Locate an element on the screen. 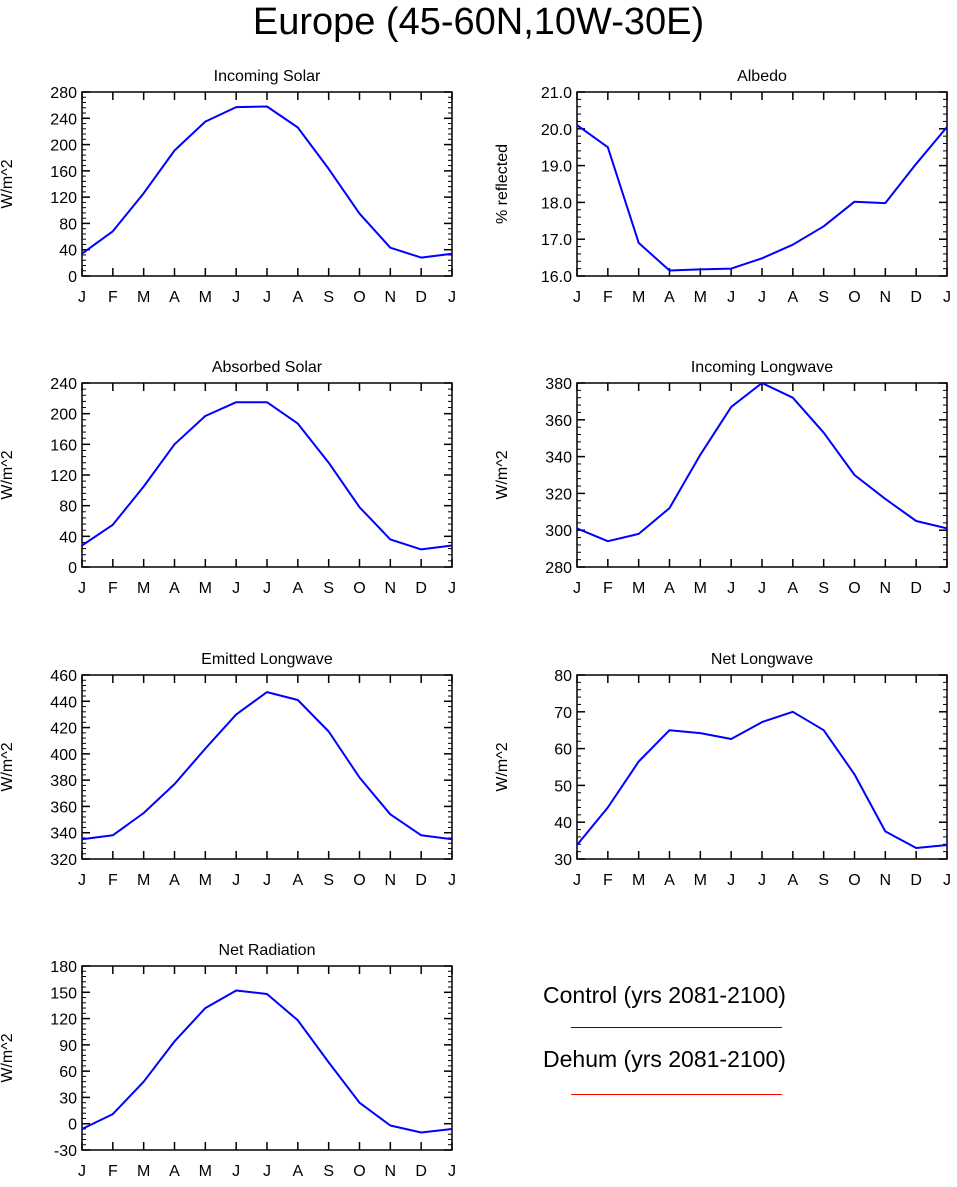 This screenshot has height=1187, width=957. y-tick-label: 30 is located at coordinates (68, 1098).